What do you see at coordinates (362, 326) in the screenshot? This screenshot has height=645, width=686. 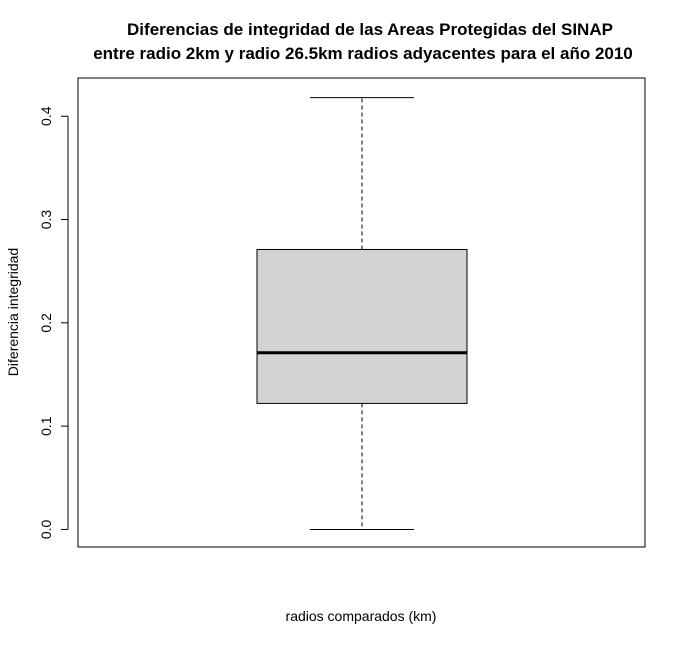 I see `iqr-box` at bounding box center [362, 326].